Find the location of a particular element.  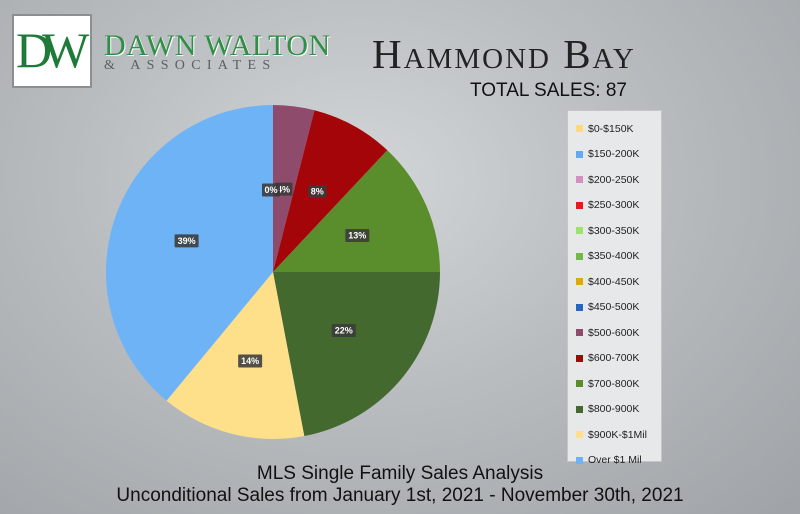

slice-label-over-1-mil-bg is located at coordinates (186, 241).